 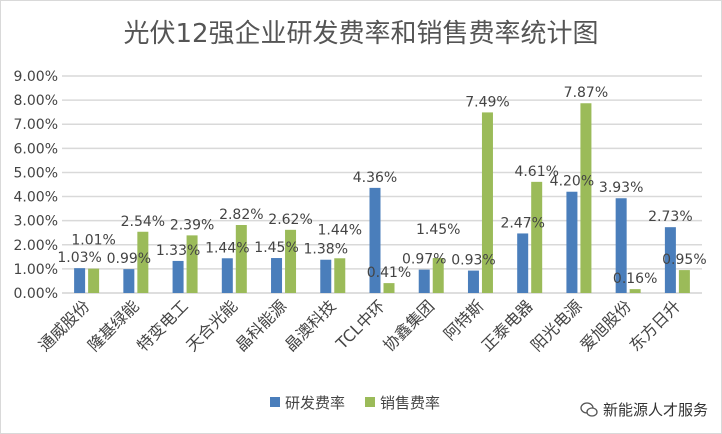 What do you see at coordinates (487, 102) in the screenshot?
I see `data-label: 7.49%` at bounding box center [487, 102].